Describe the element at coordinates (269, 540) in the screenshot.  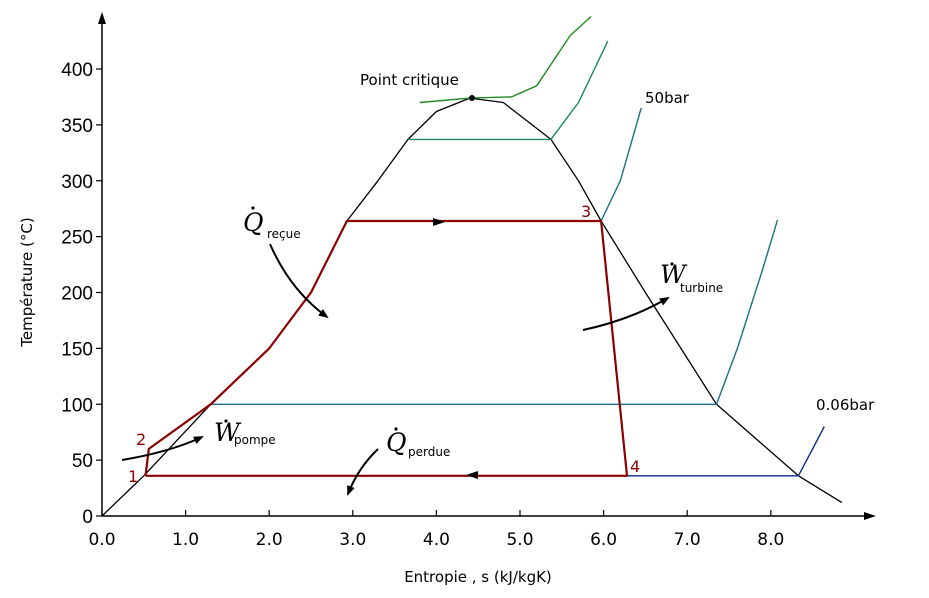
I see `x-tick-label: 2.0` at that location.